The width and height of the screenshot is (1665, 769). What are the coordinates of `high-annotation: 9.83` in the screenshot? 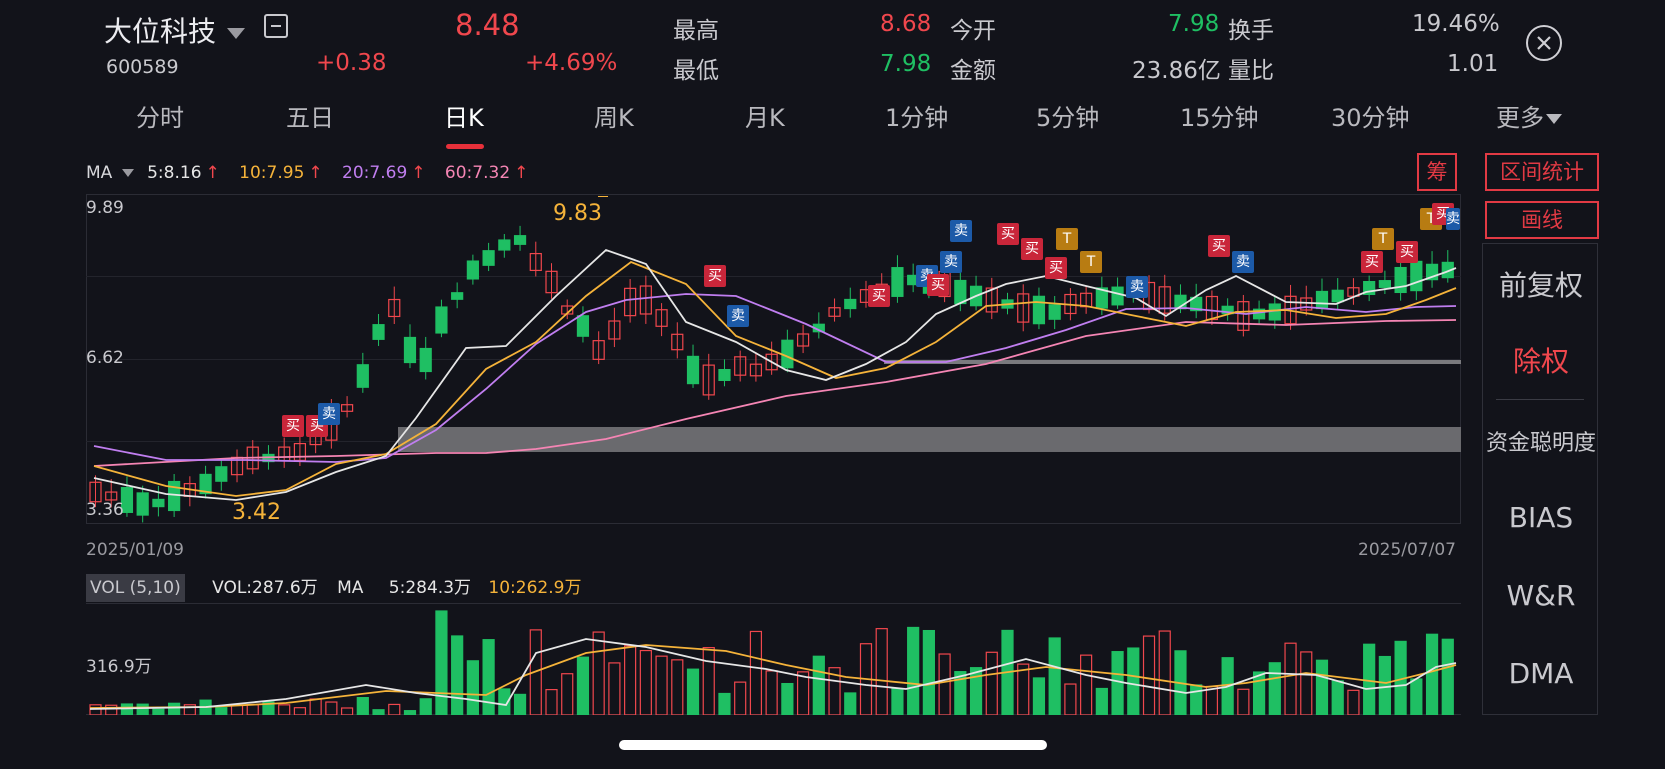 It's located at (577, 213).